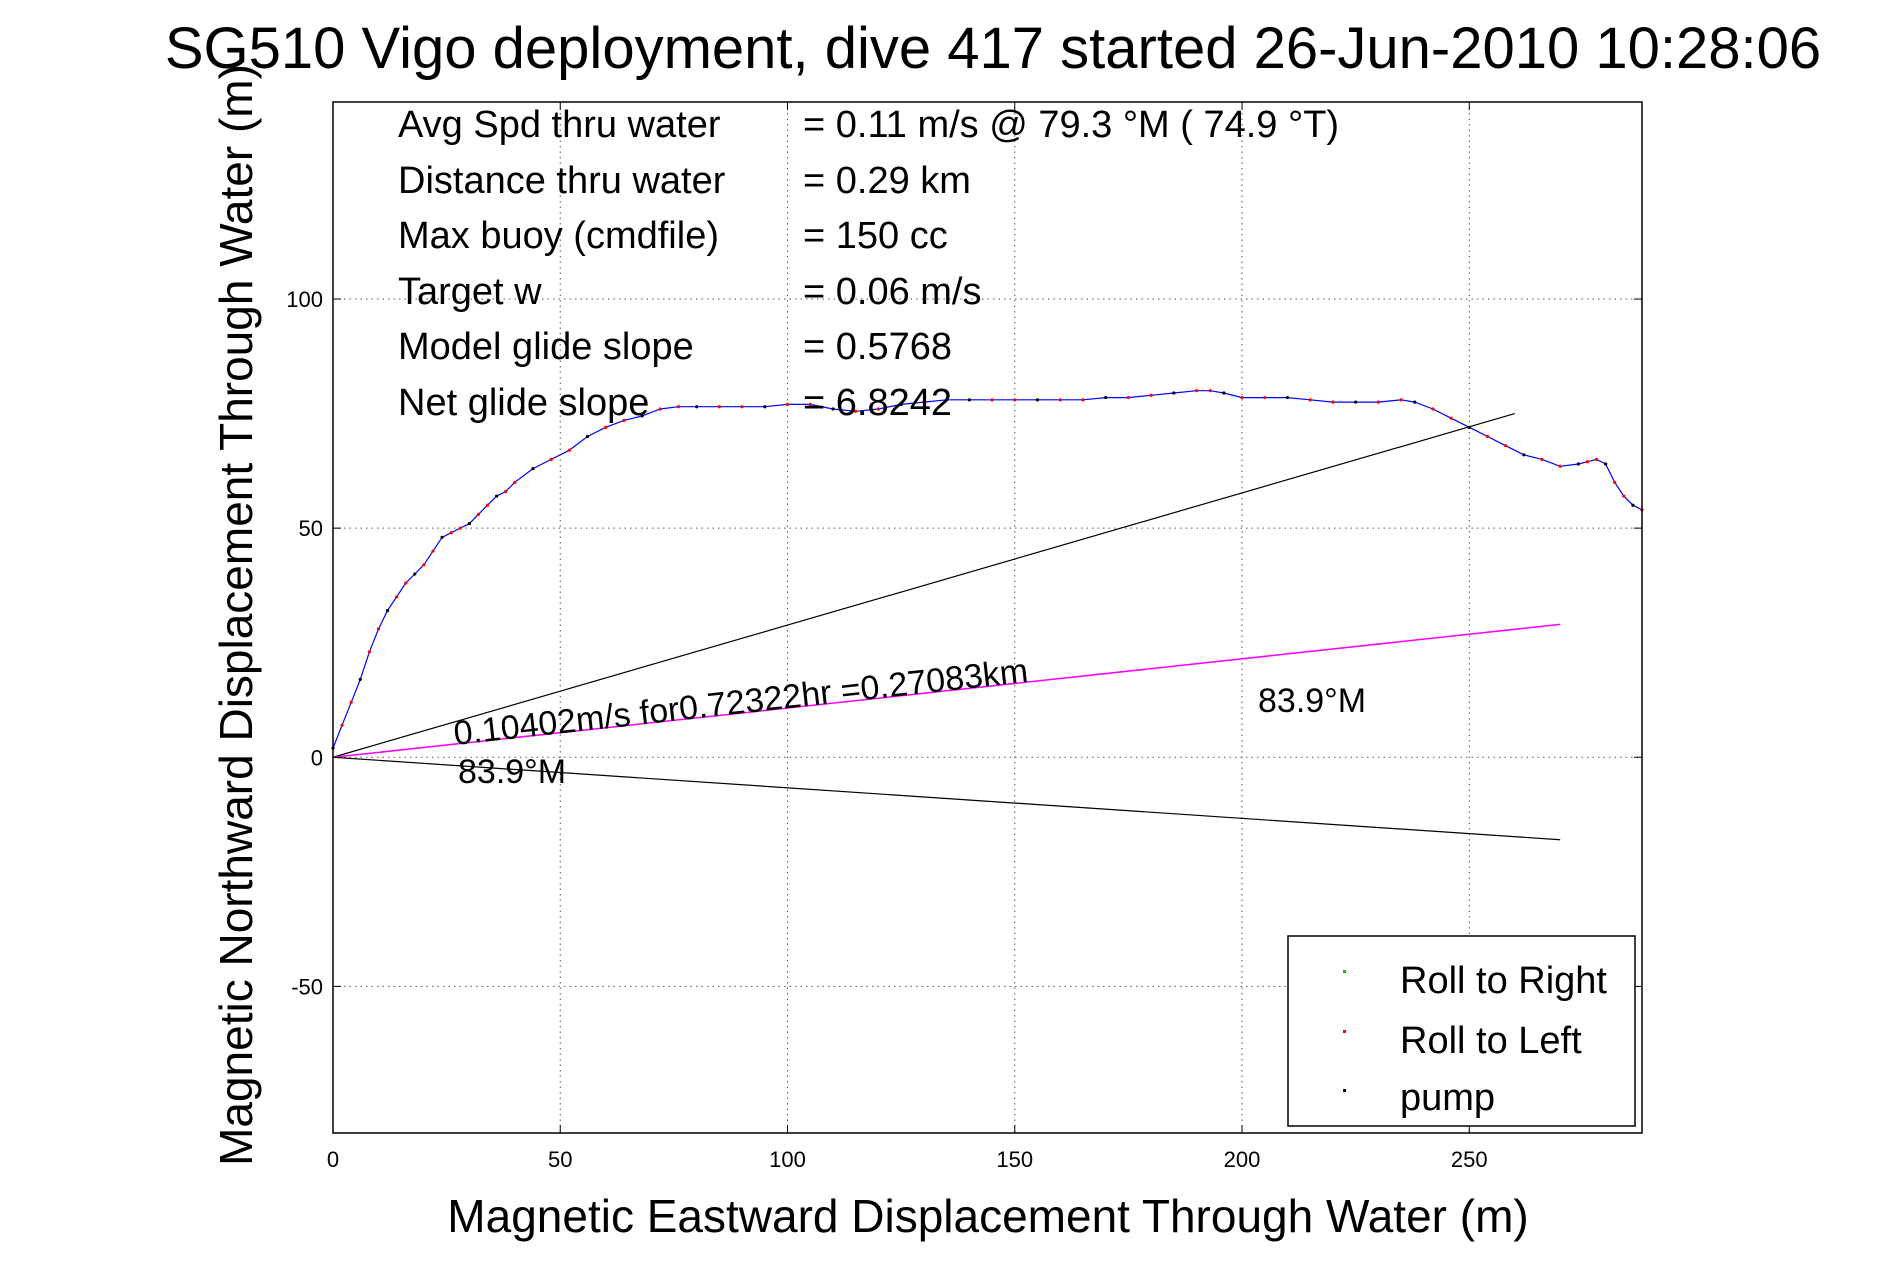 Image resolution: width=1891 pixels, height=1262 pixels. I want to click on legend-marker-pump, so click(1344, 1090).